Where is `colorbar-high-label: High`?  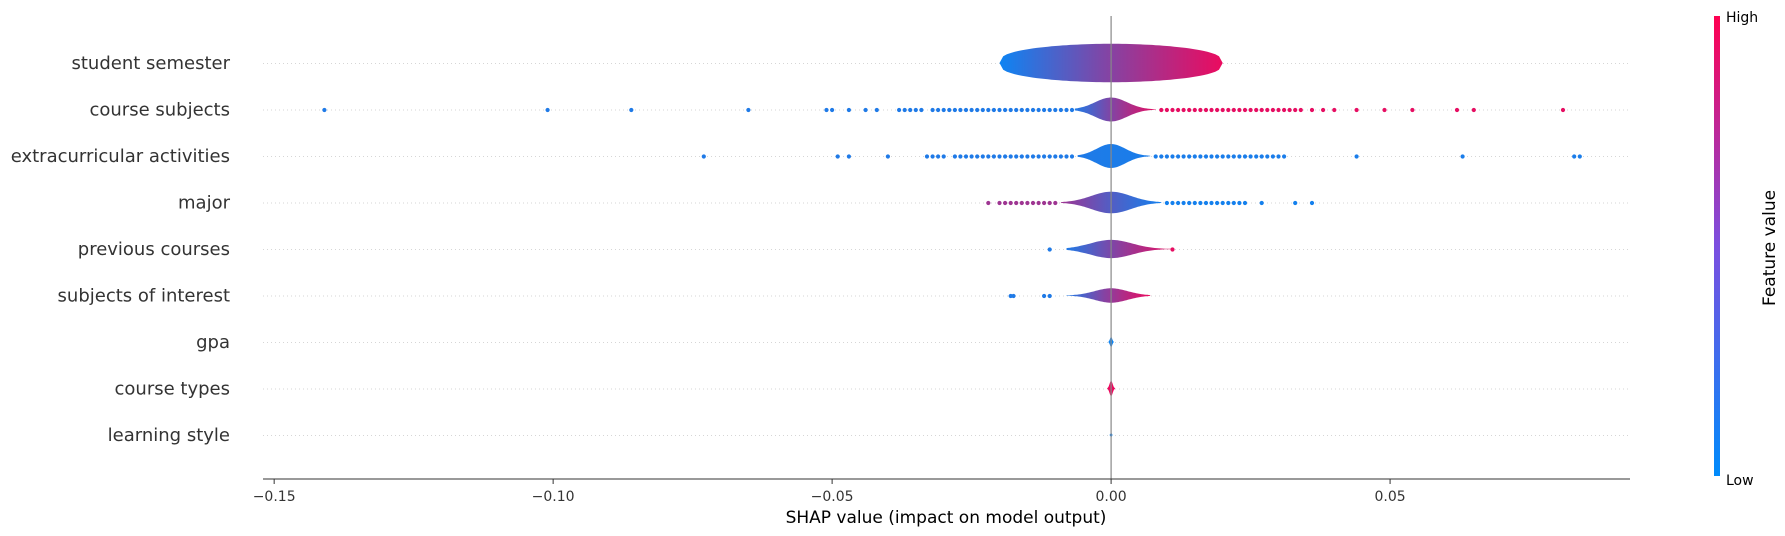
colorbar-high-label: High is located at coordinates (1742, 18).